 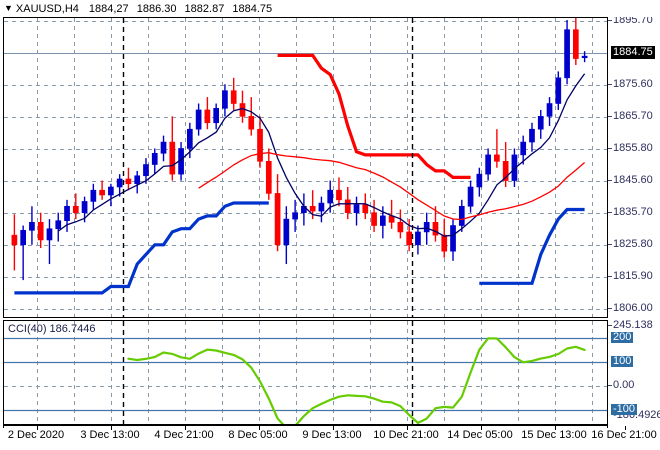 What do you see at coordinates (630, 84) in the screenshot?
I see `price-tick-label: 1875.60` at bounding box center [630, 84].